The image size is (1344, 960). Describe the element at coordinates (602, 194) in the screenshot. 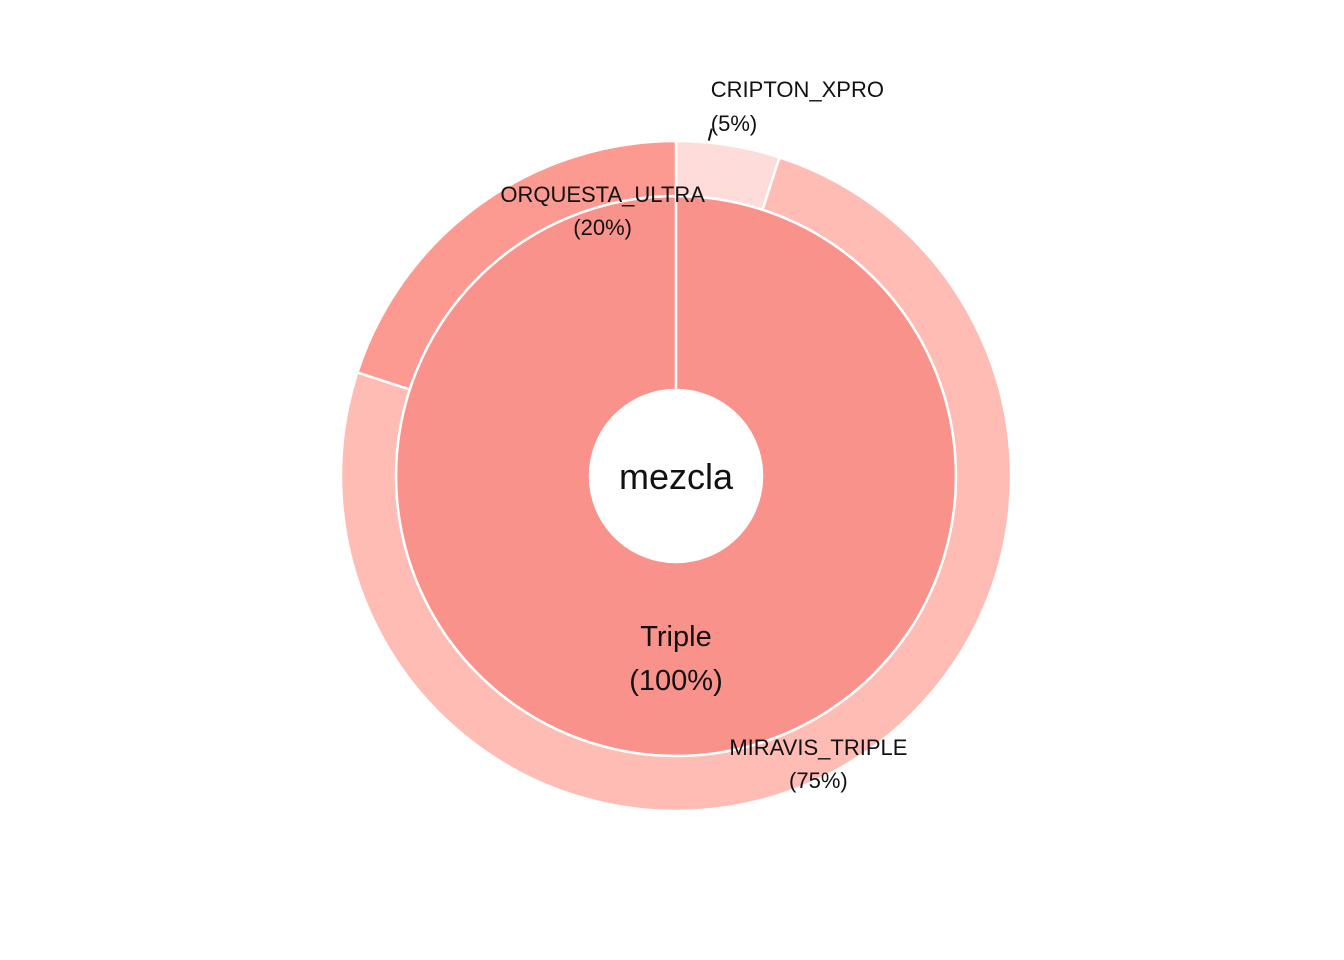

I see `outer-label-orquesta-ultra: ORQUESTA_ULTRA` at that location.